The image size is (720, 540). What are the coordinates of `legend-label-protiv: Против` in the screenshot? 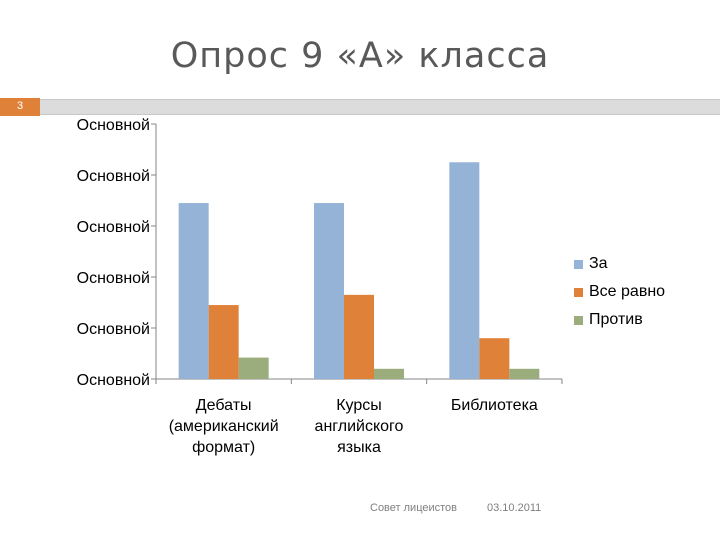 It's located at (616, 319).